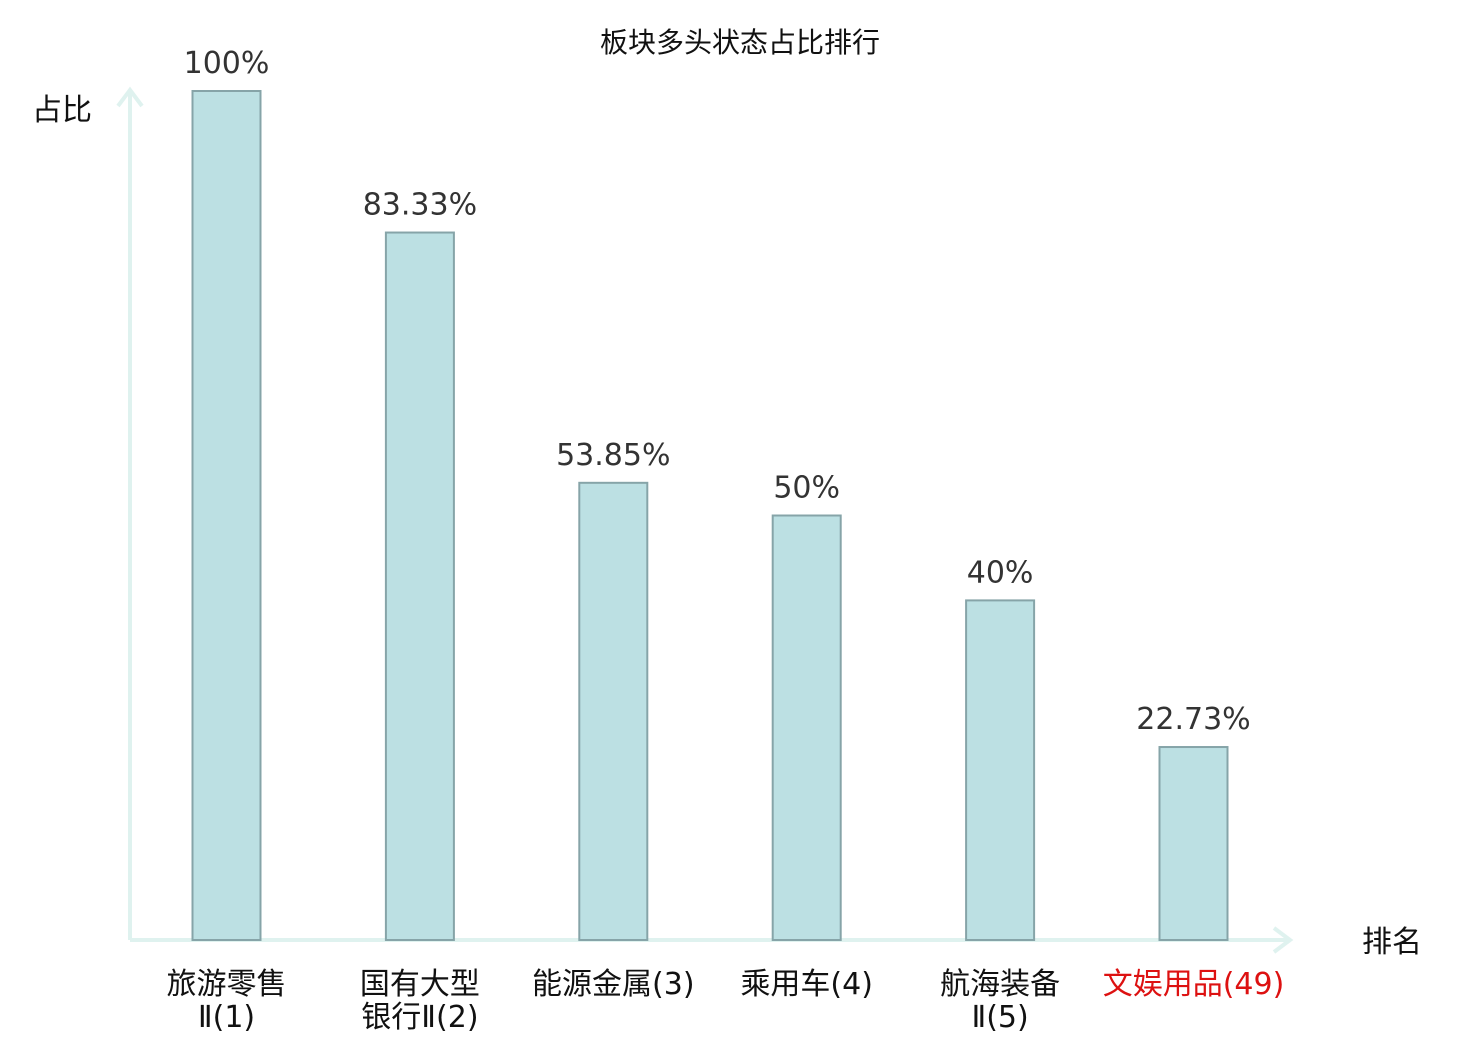  Describe the element at coordinates (130, 97) in the screenshot. I see `y-axis-arrow` at that location.